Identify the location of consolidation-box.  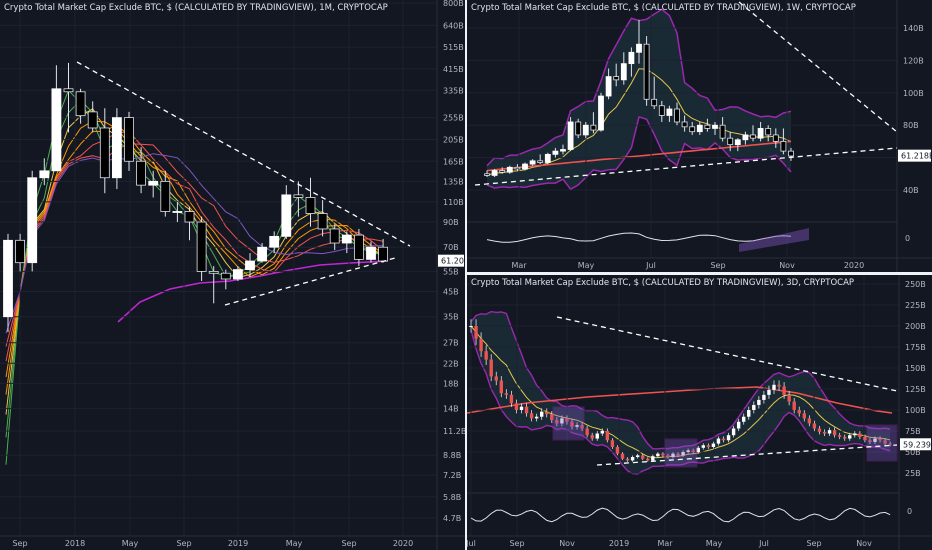
(681, 453).